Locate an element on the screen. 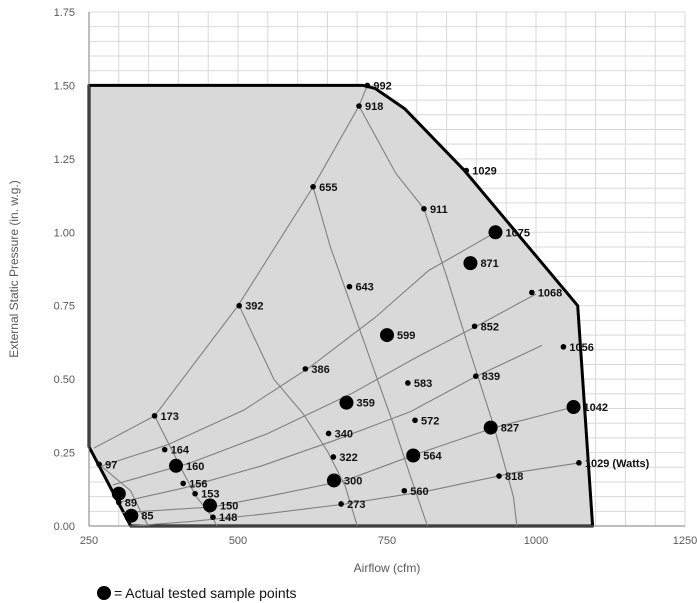 The image size is (697, 603). y-tick-label: 0.00 is located at coordinates (64, 527).